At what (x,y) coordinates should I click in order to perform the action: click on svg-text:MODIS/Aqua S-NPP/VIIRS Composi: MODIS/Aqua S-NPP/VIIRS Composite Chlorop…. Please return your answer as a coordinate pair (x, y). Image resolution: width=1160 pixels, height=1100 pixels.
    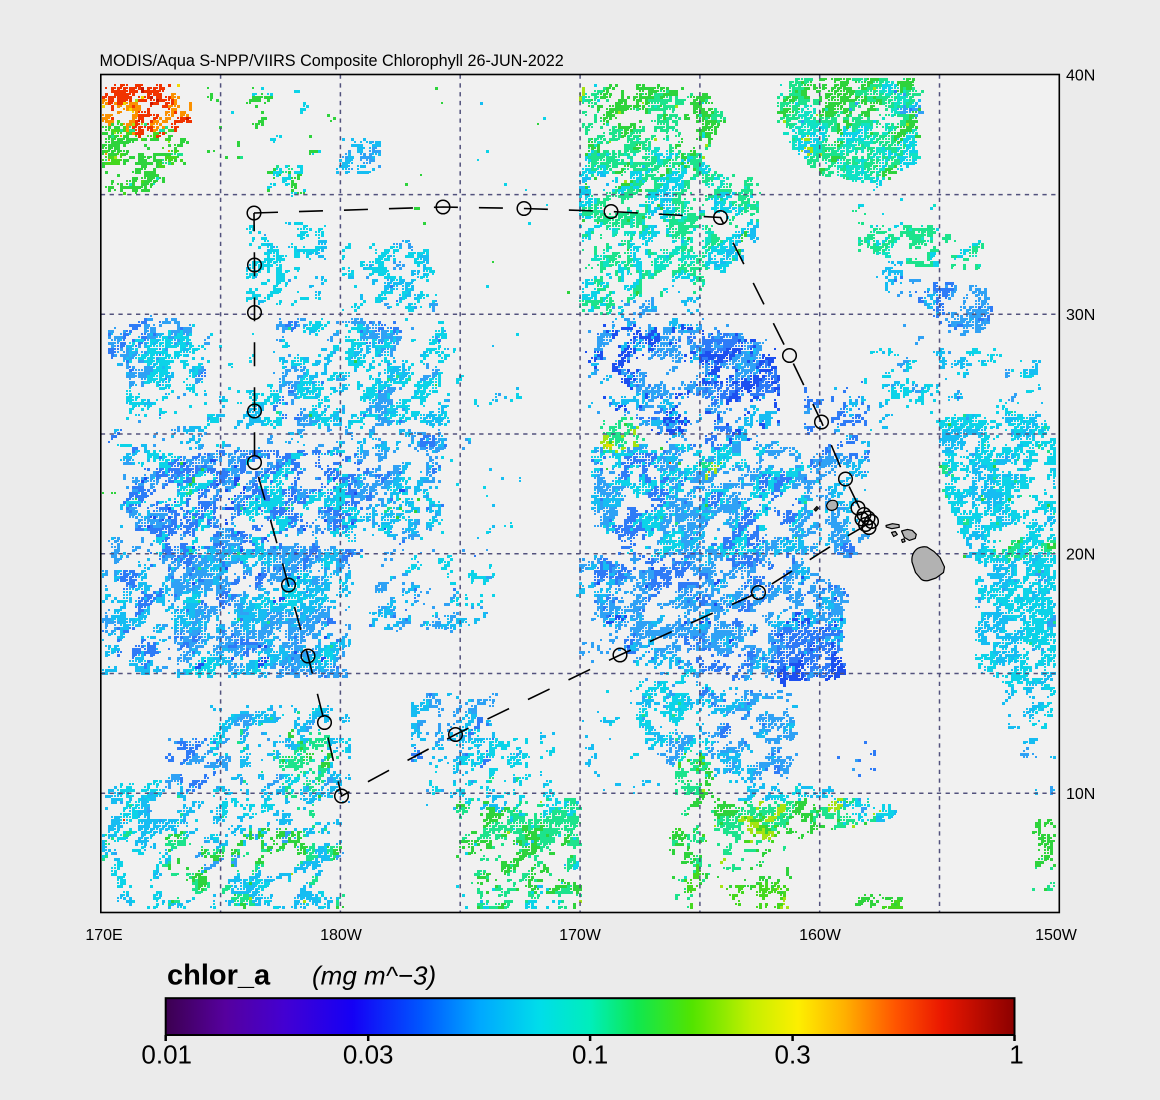
    Looking at the image, I should click on (332, 61).